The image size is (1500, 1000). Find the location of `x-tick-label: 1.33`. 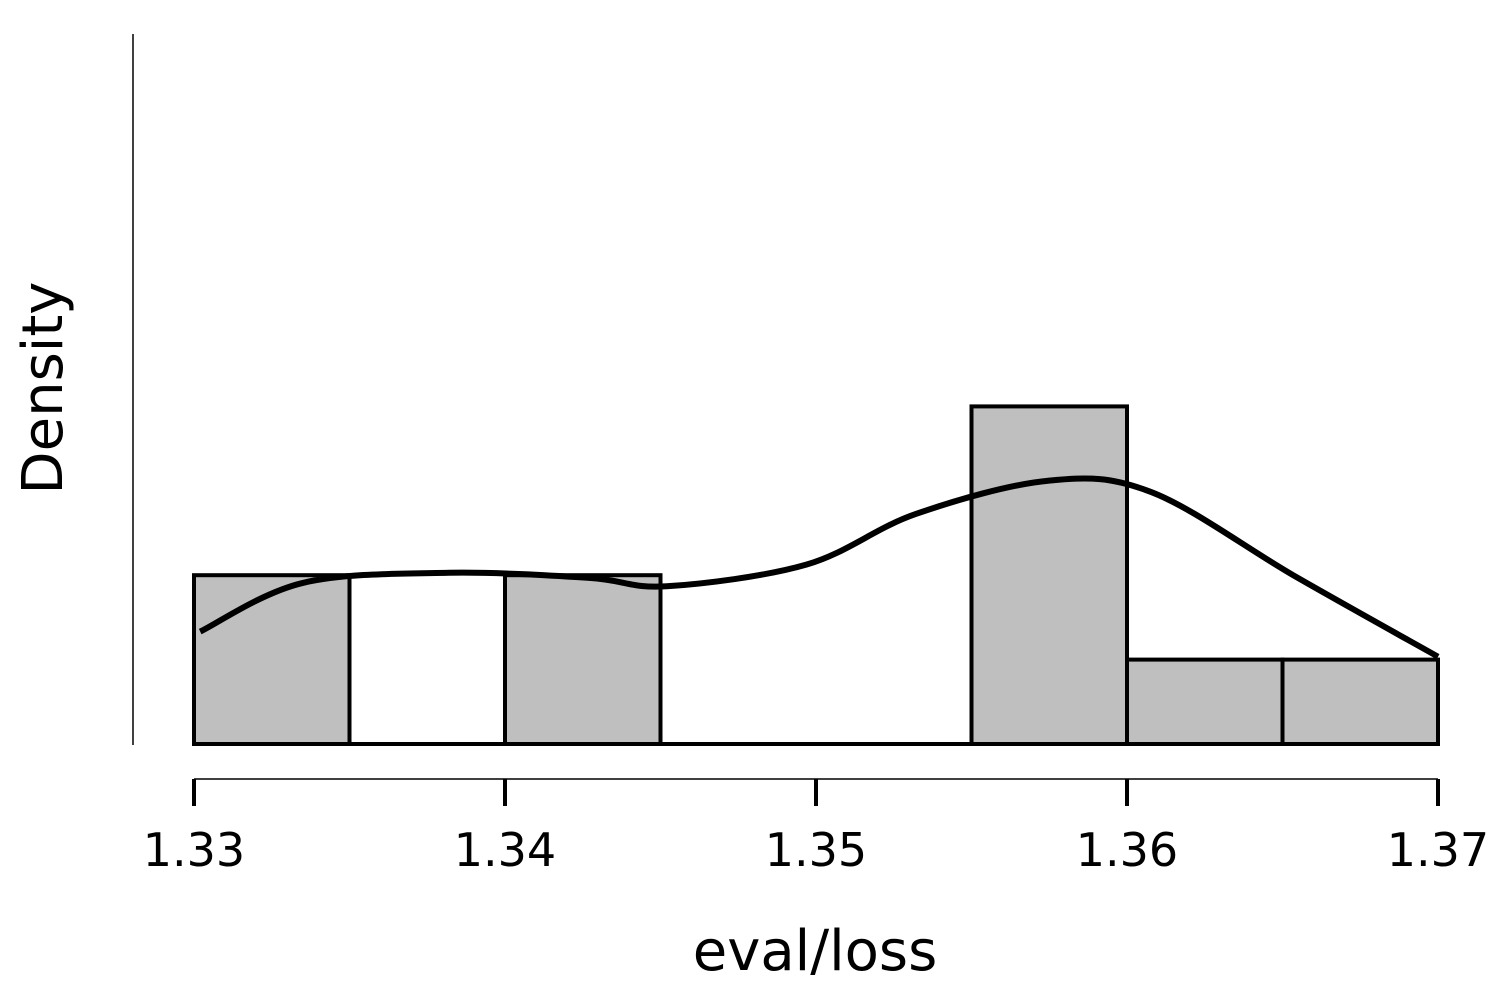

x-tick-label: 1.33 is located at coordinates (194, 850).